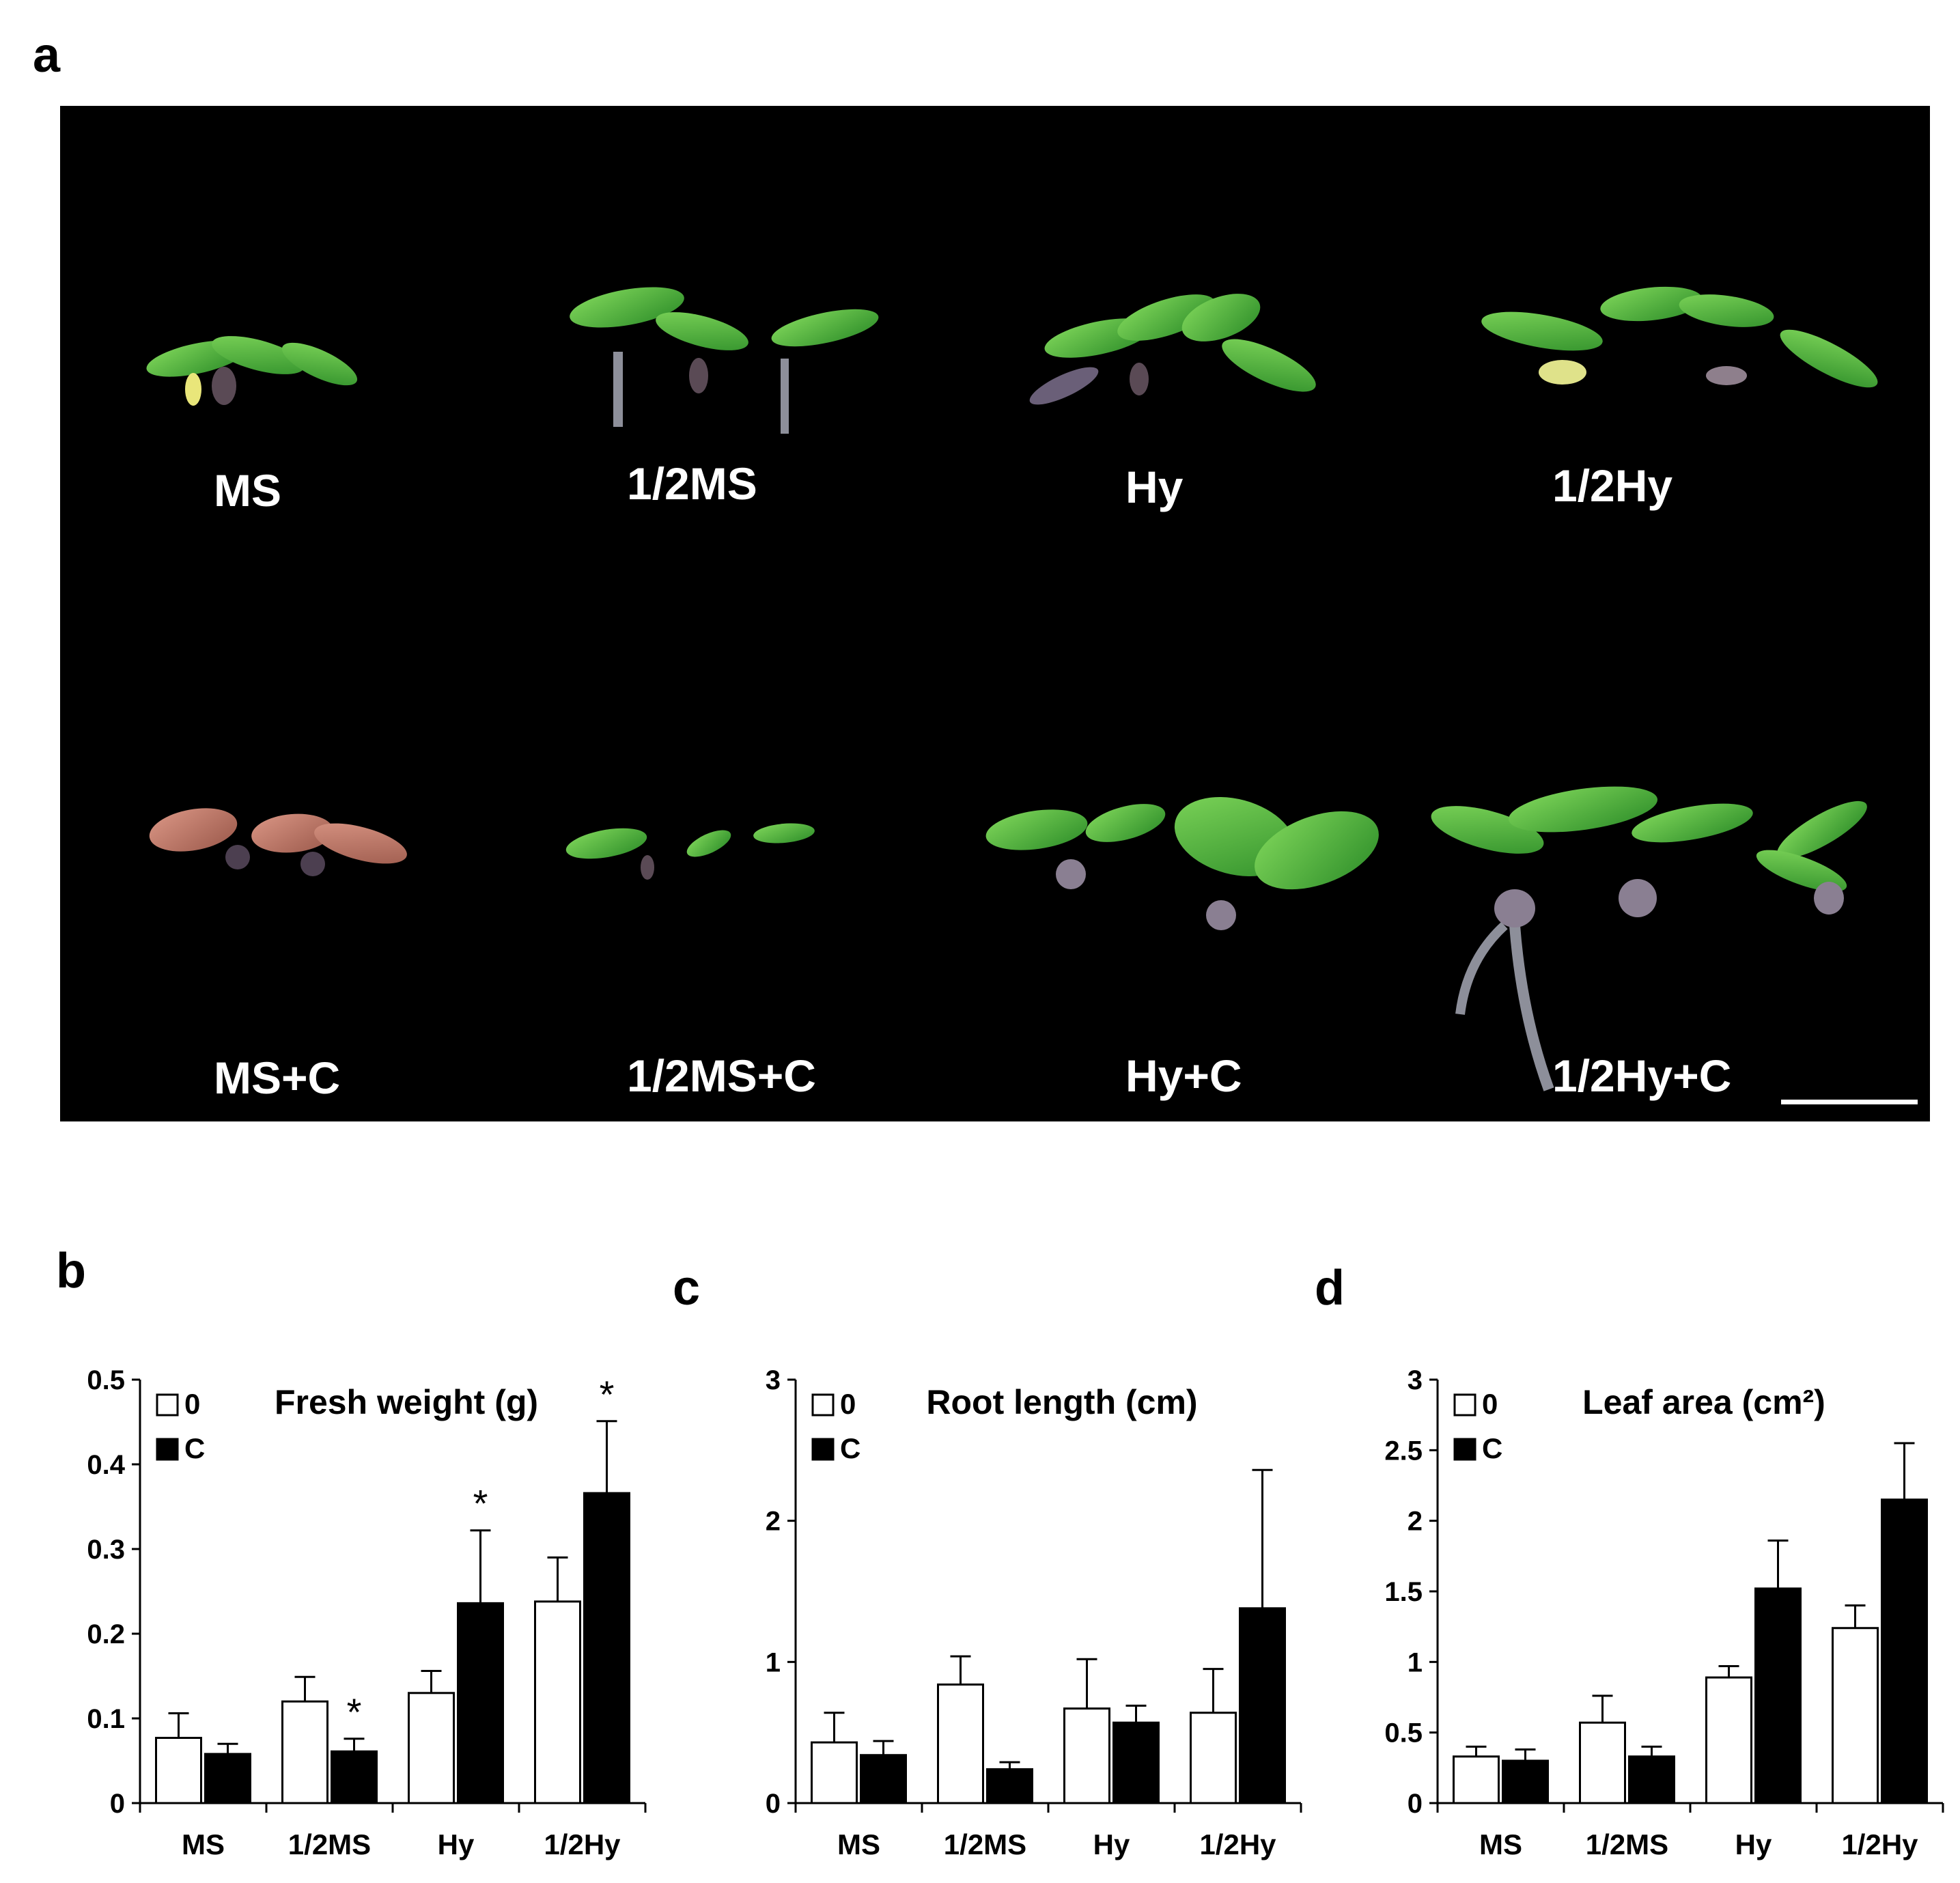 The width and height of the screenshot is (1960, 1883). Describe the element at coordinates (277, 1077) in the screenshot. I see `label-ms-c: MS+C` at that location.